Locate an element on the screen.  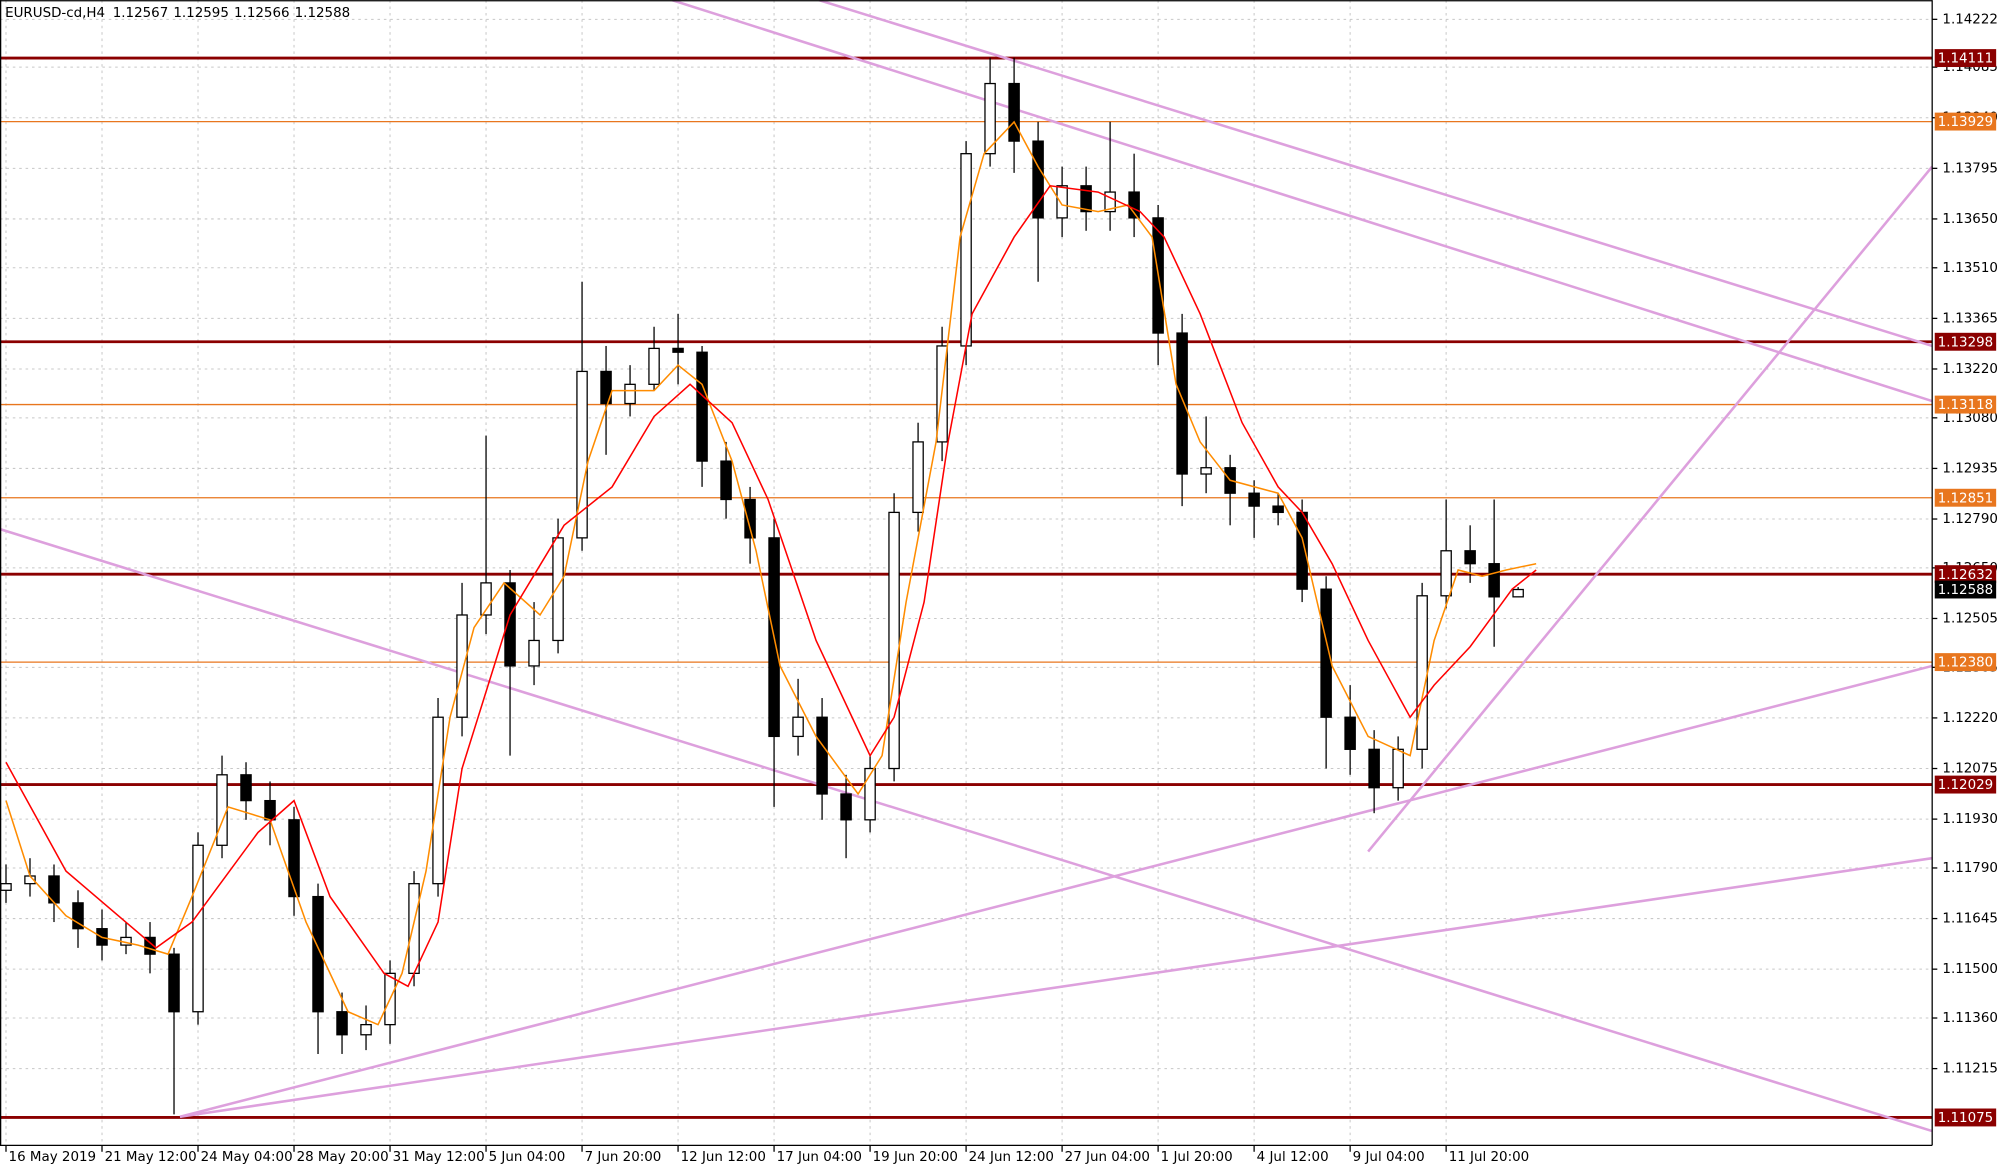
level-label: 1.13298 is located at coordinates (1966, 342).